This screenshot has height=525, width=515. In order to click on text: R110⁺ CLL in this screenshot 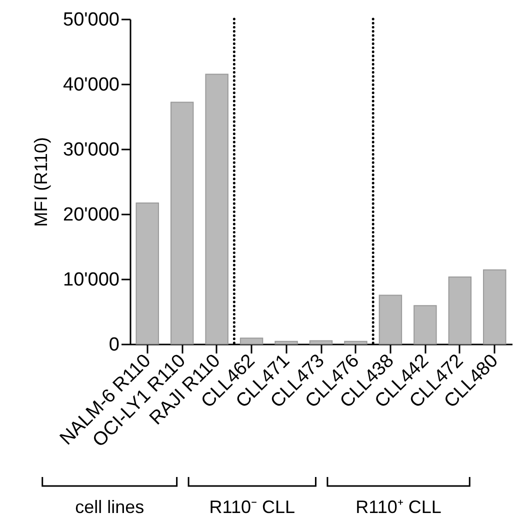, I will do `click(399, 507)`.